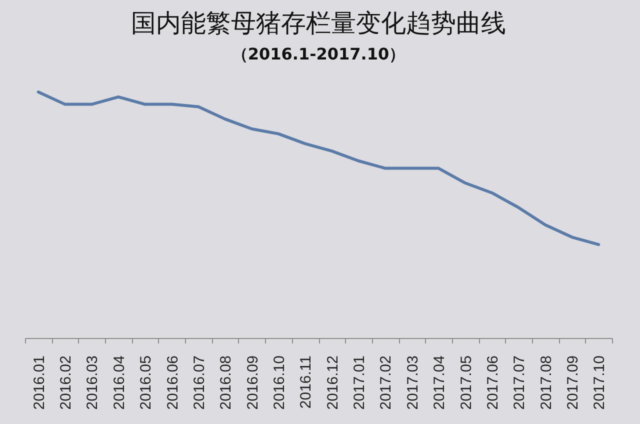 The width and height of the screenshot is (640, 424). What do you see at coordinates (519, 383) in the screenshot?
I see `x-tick-label: 2017.07` at bounding box center [519, 383].